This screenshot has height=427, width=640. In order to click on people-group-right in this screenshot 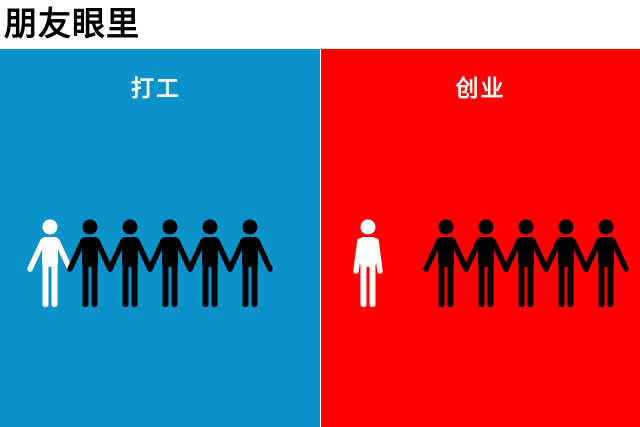, I will do `click(491, 263)`.